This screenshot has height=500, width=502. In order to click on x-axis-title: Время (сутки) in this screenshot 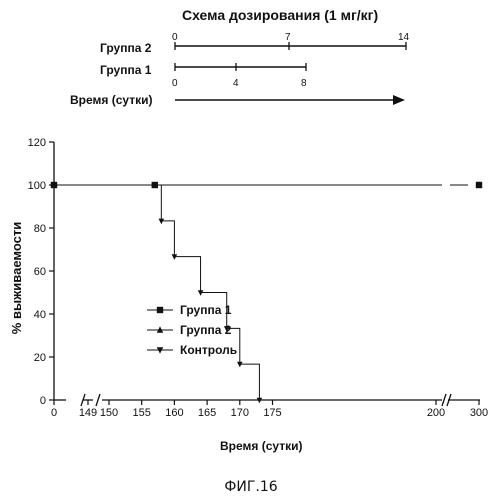, I will do `click(261, 446)`.